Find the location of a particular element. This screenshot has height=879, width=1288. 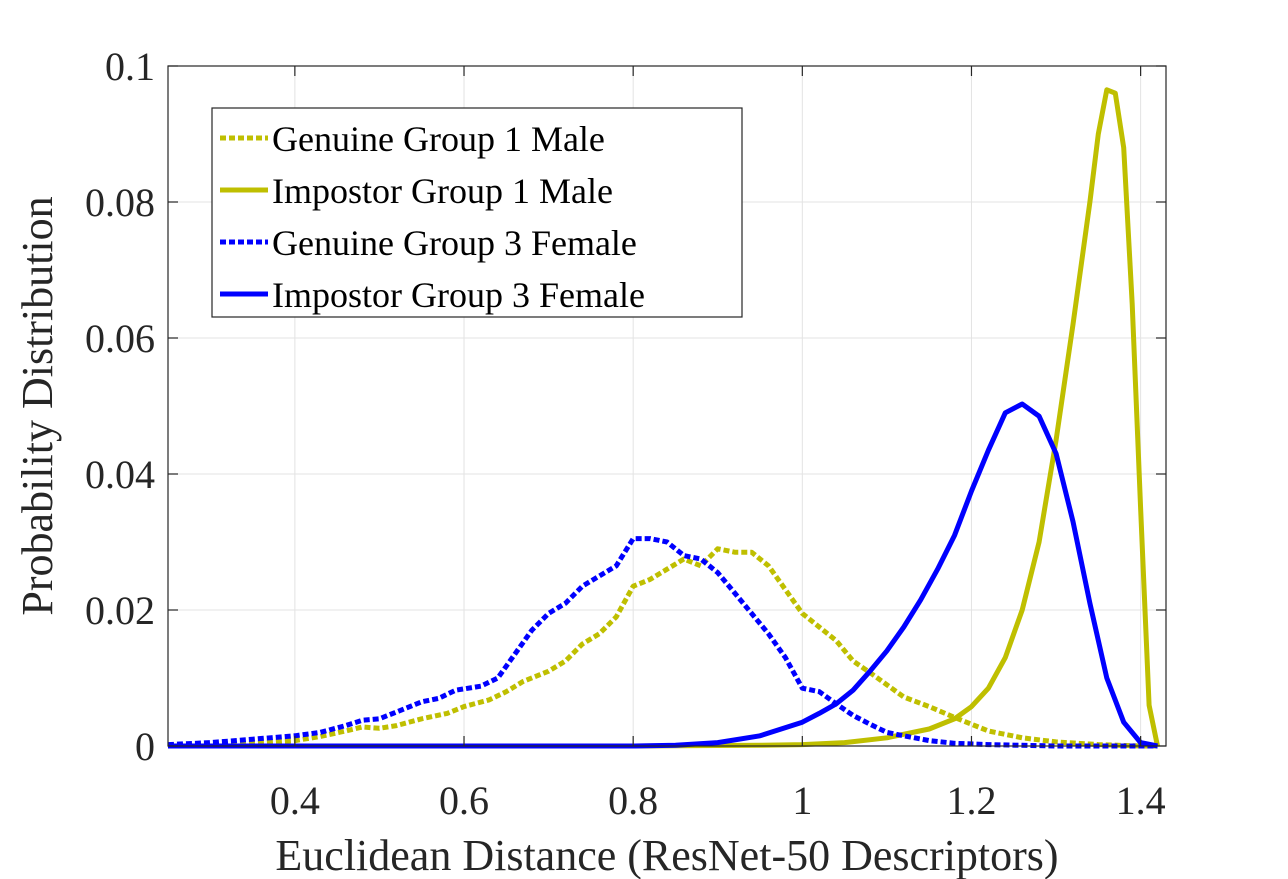

y-axis-label: Probability Distribution is located at coordinates (37, 405).